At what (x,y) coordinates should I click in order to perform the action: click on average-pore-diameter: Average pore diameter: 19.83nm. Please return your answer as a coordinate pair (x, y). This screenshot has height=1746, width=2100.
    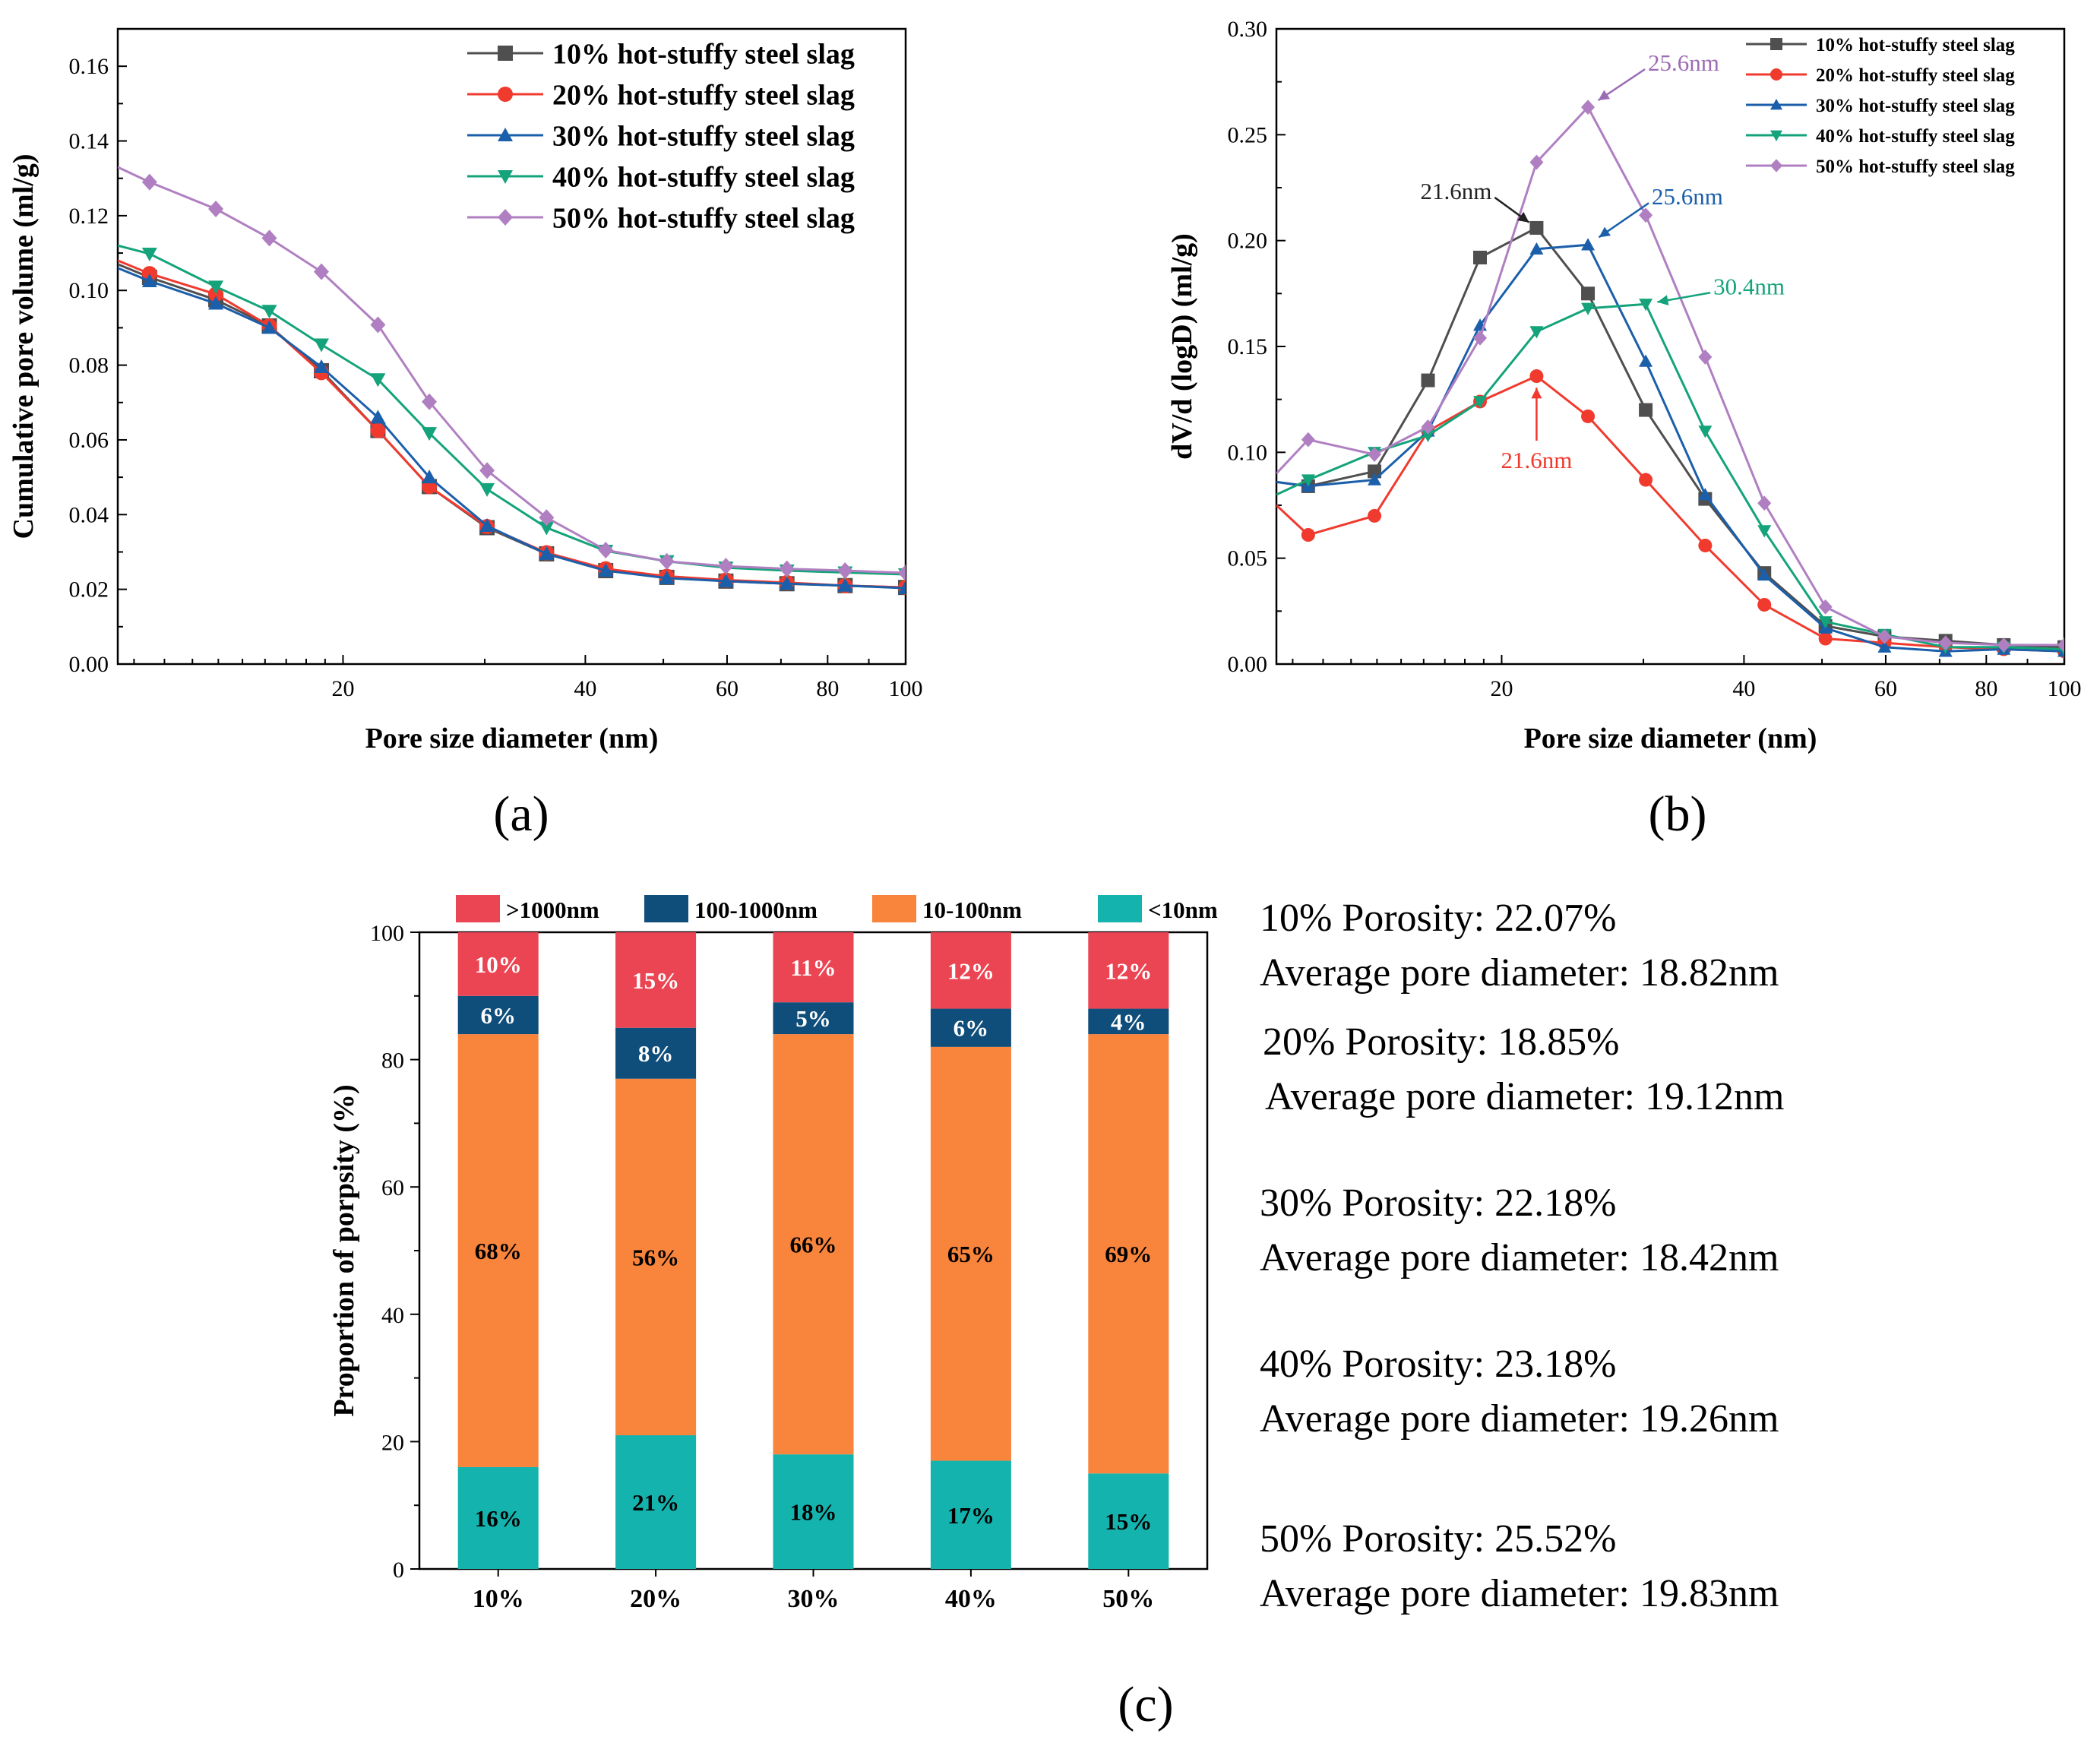
    Looking at the image, I should click on (1519, 1593).